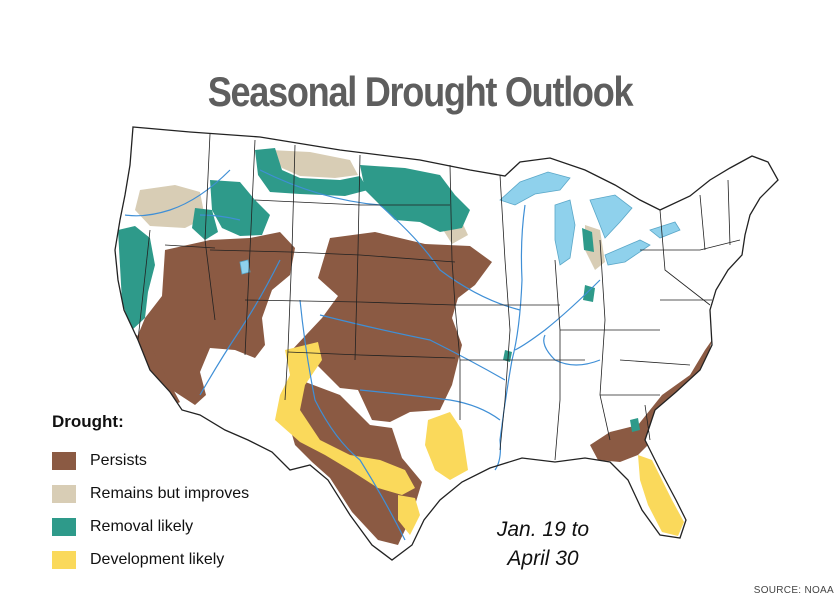  What do you see at coordinates (588, 240) in the screenshot?
I see `removal-michigan` at bounding box center [588, 240].